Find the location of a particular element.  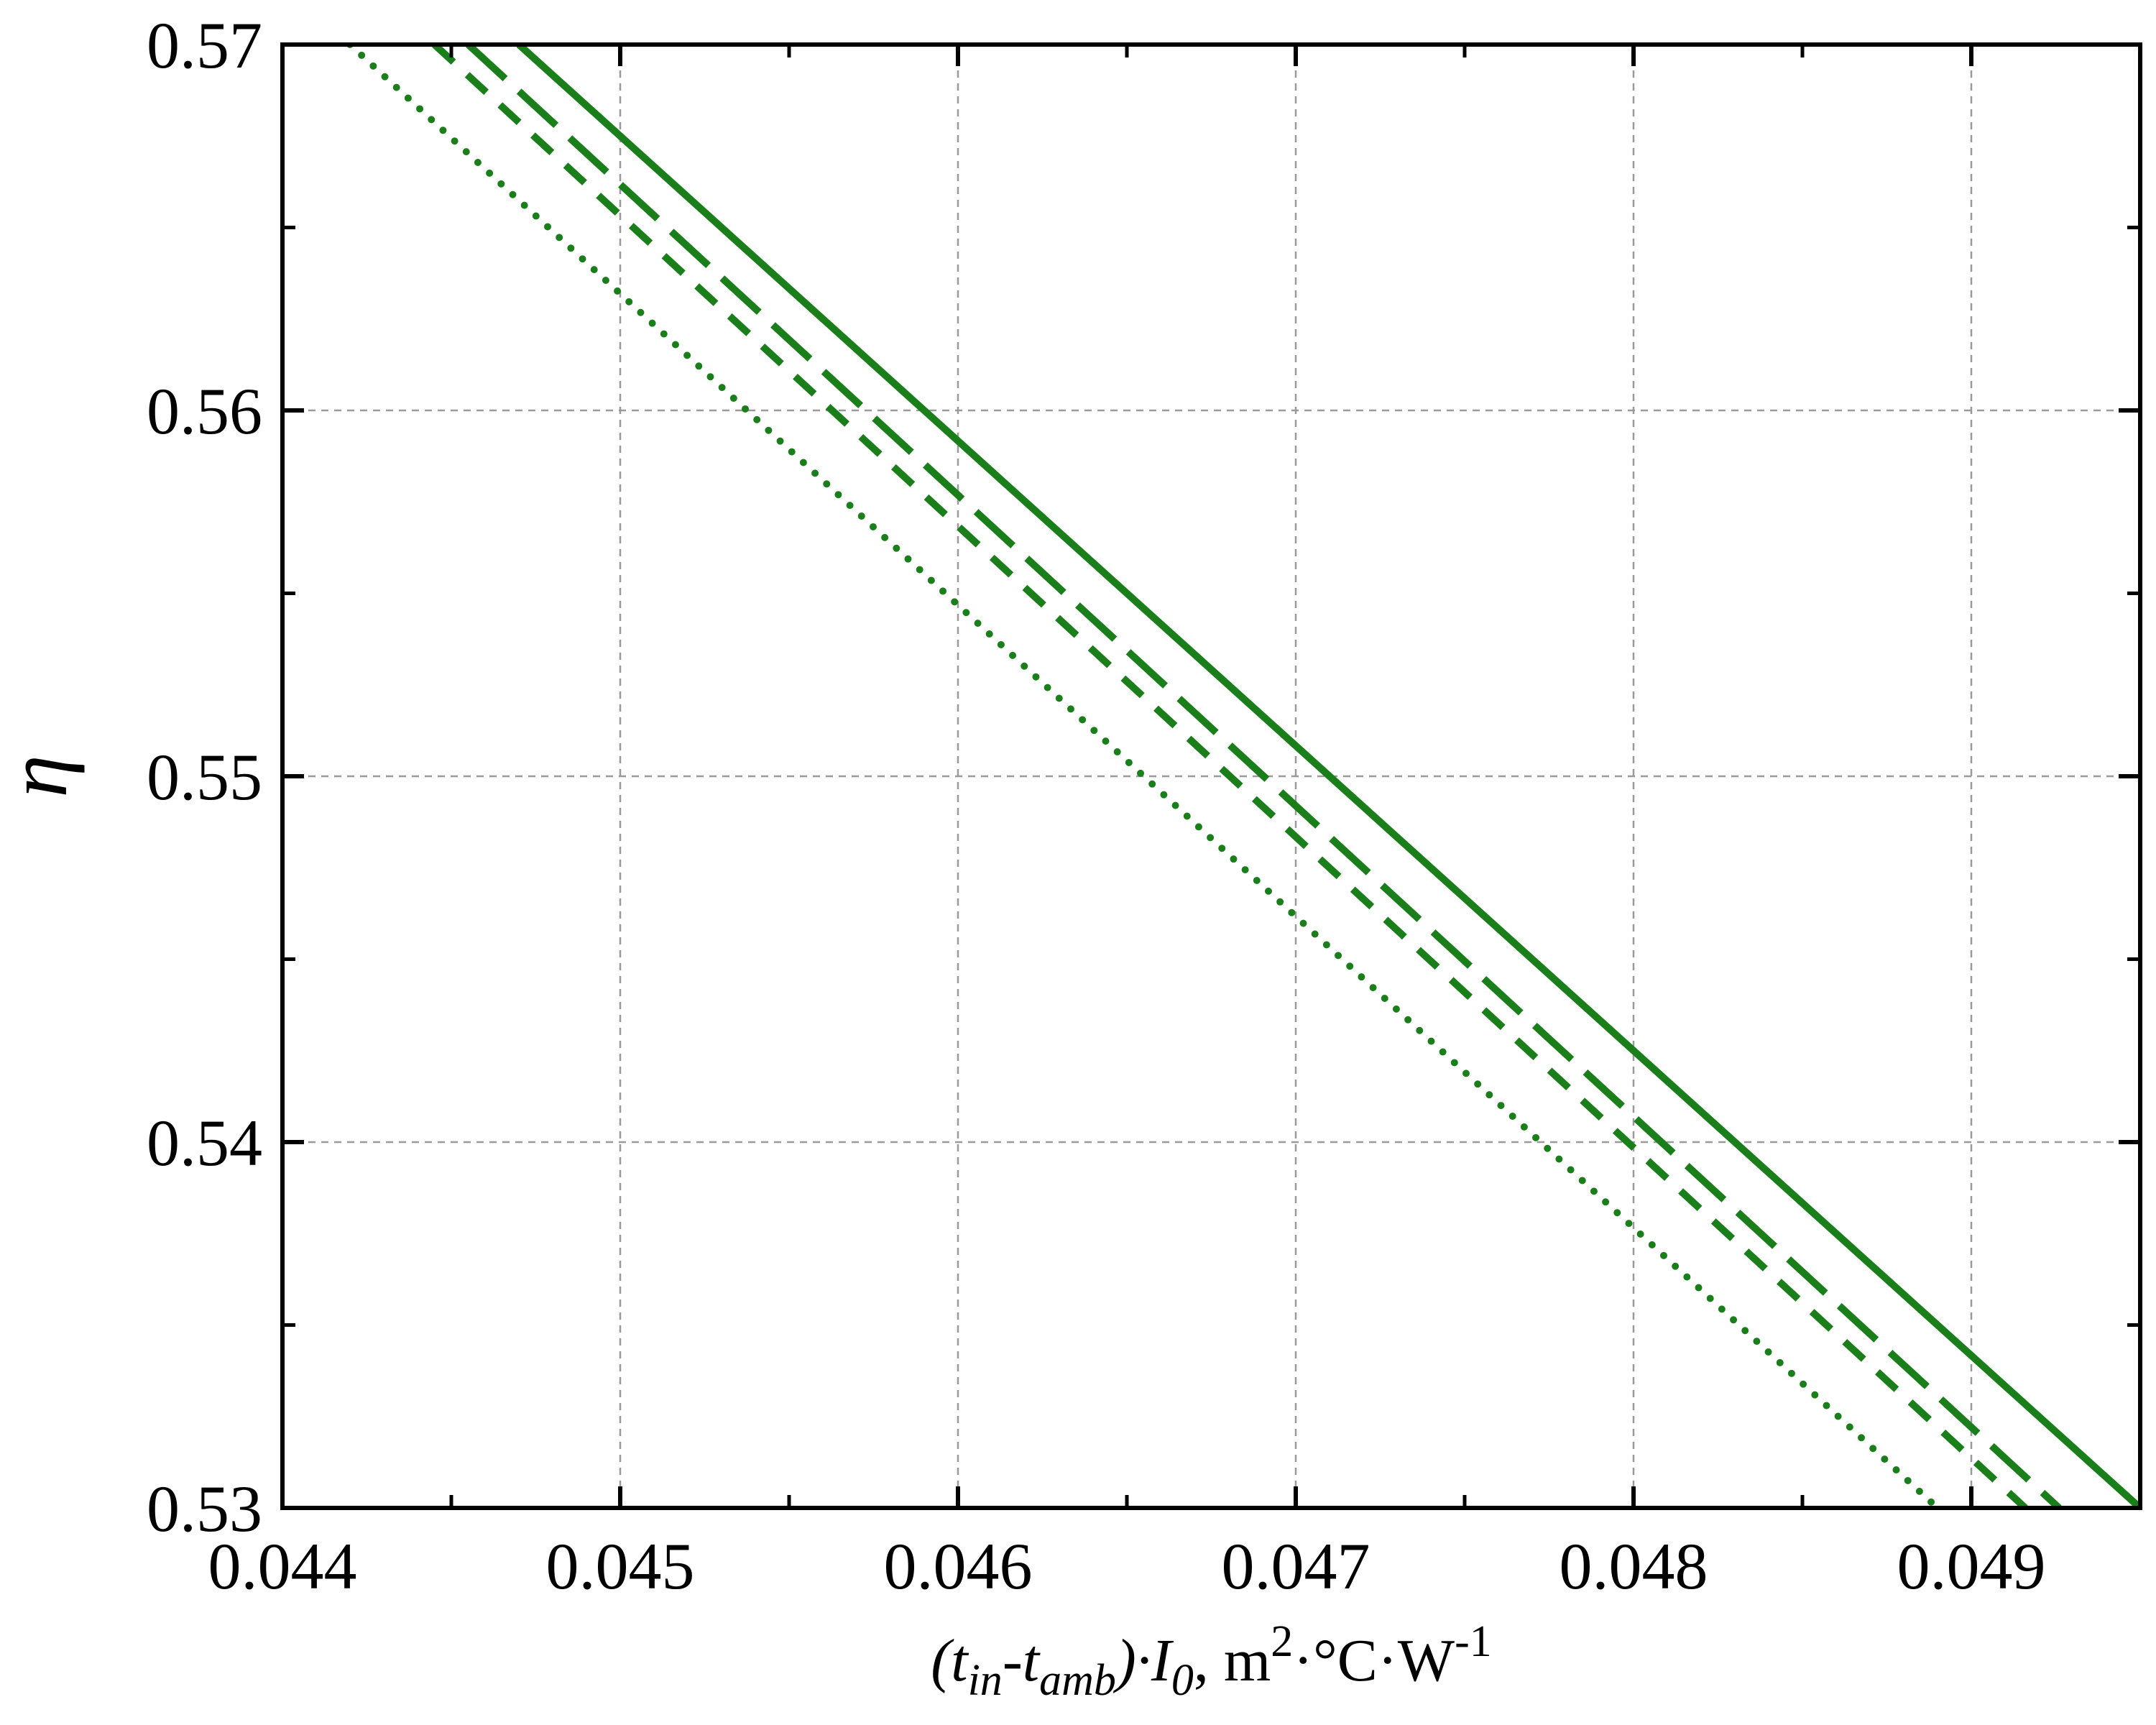

y-tick-label: 0.53 is located at coordinates (204, 1508).